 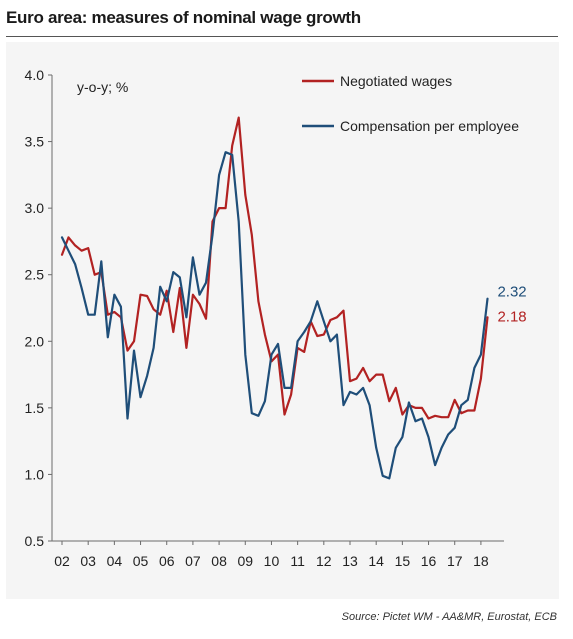 I want to click on x-tick-label: 08, so click(x=219, y=561).